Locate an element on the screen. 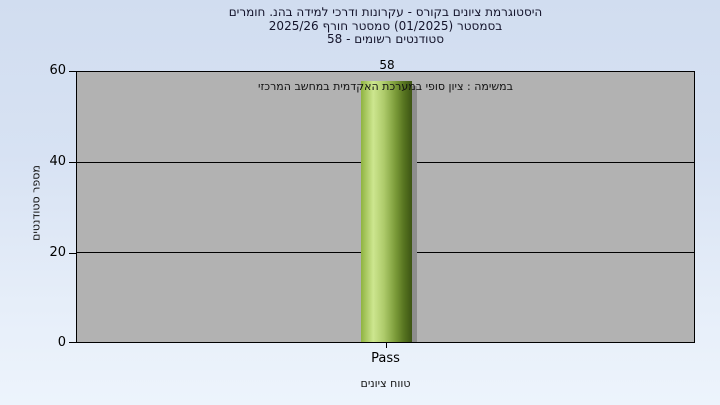 The height and width of the screenshot is (405, 720). y-tick-label-40: 40 is located at coordinates (57, 161).